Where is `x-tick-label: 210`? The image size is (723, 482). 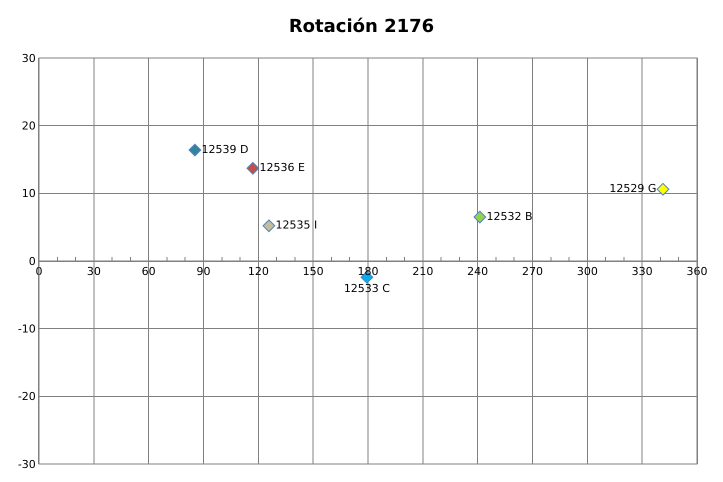
x-tick-label: 210 is located at coordinates (423, 271).